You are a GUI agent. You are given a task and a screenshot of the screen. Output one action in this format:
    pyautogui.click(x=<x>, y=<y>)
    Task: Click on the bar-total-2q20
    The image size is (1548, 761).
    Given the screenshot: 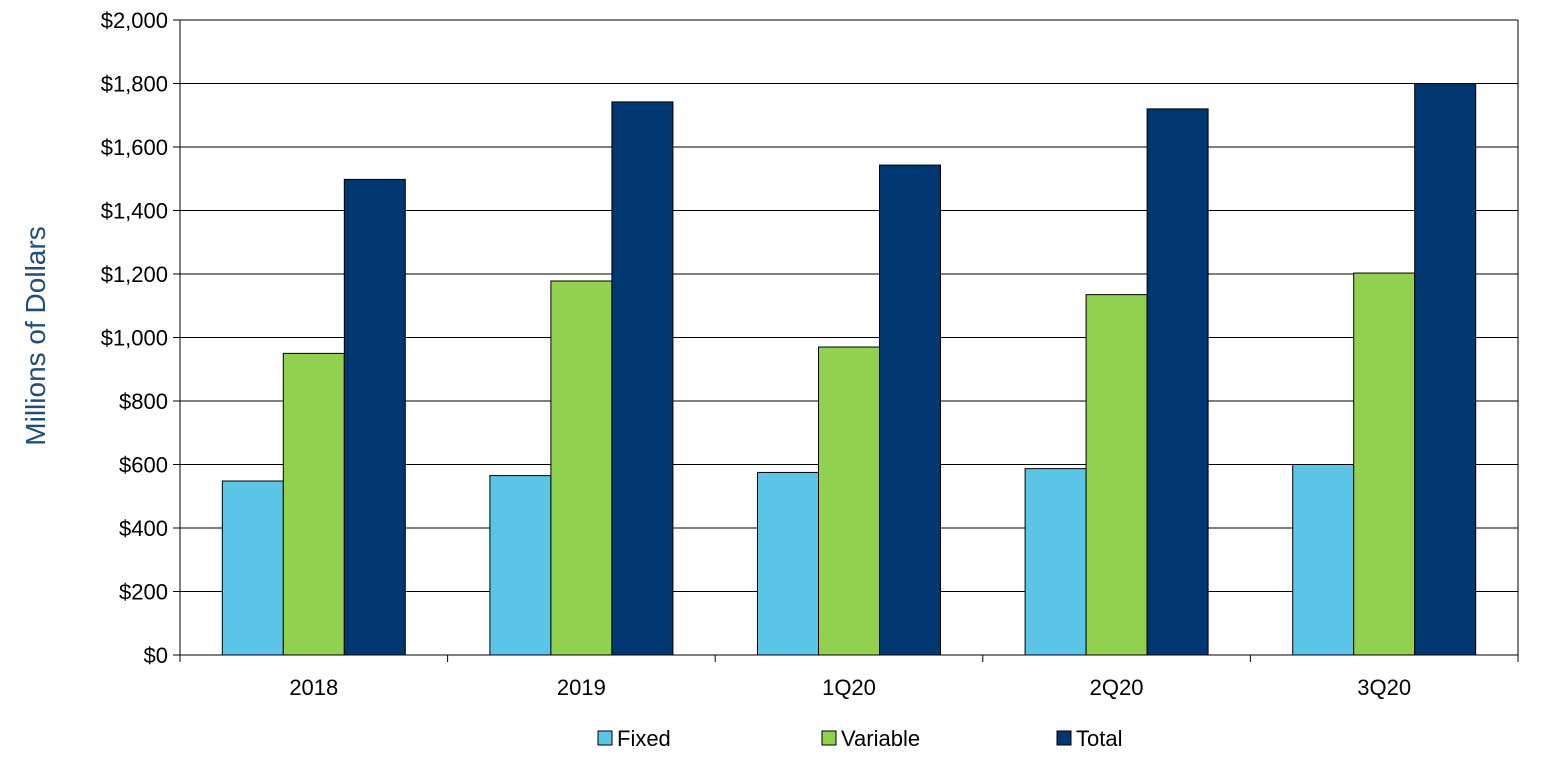 What is the action you would take?
    pyautogui.click(x=1177, y=382)
    